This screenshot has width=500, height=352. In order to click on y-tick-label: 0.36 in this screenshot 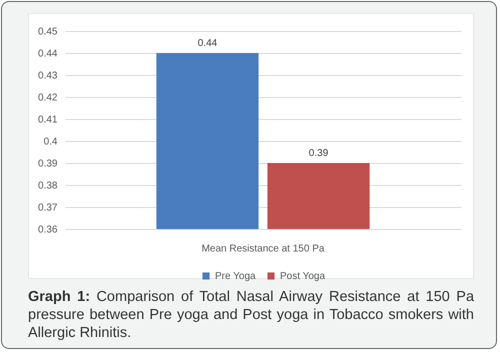, I will do `click(48, 230)`.